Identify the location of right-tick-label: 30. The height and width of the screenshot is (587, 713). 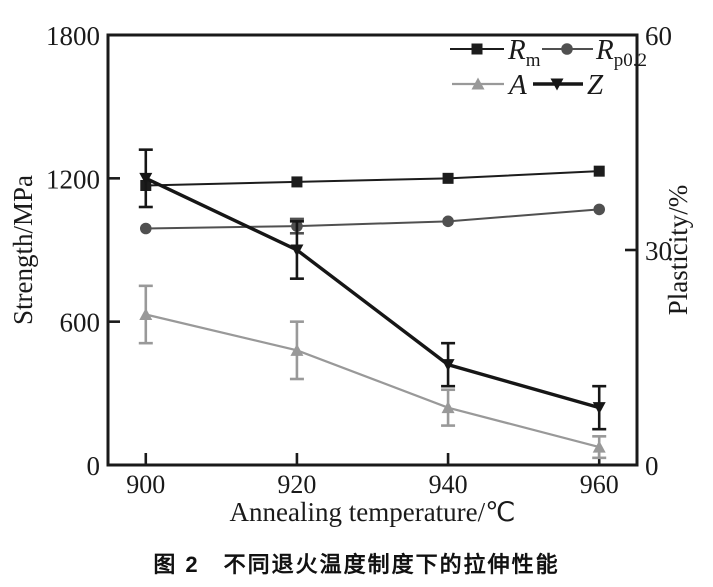
(658, 251).